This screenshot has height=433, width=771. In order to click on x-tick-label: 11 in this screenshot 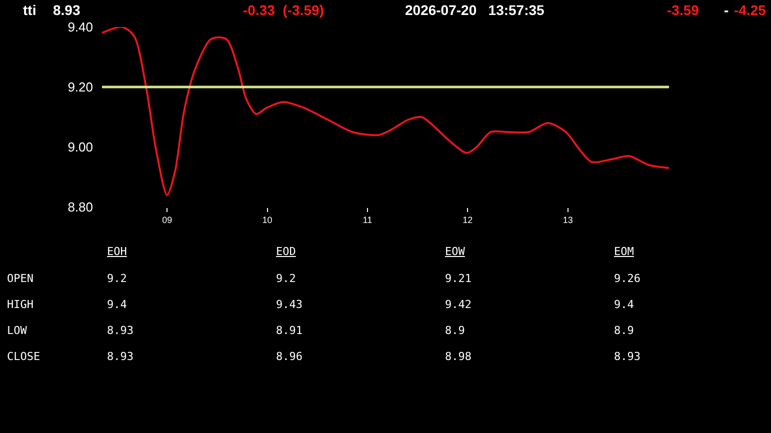, I will do `click(367, 219)`.